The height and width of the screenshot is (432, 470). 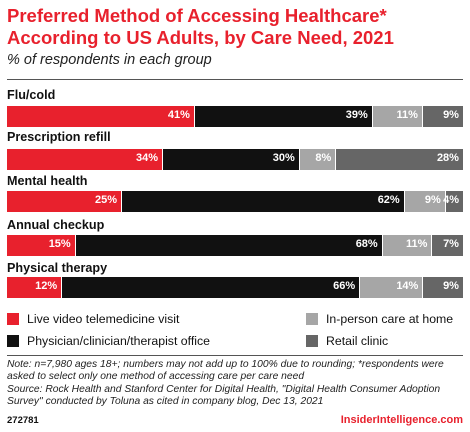 I want to click on data-label: 25%, so click(x=105, y=200).